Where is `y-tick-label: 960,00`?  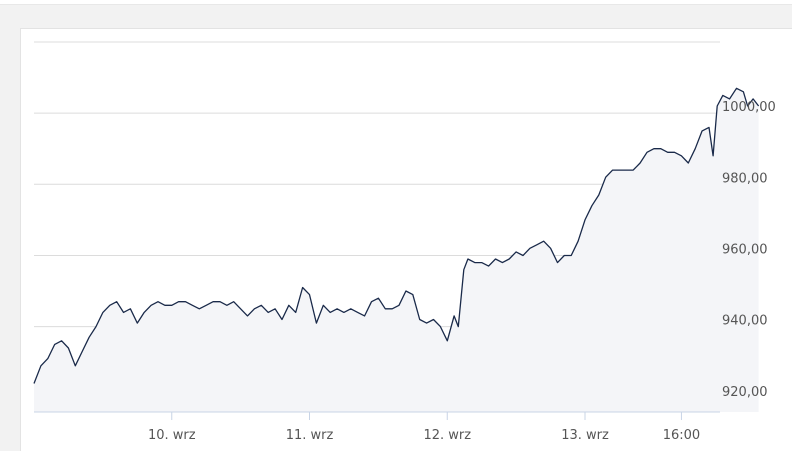 y-tick-label: 960,00 is located at coordinates (745, 249).